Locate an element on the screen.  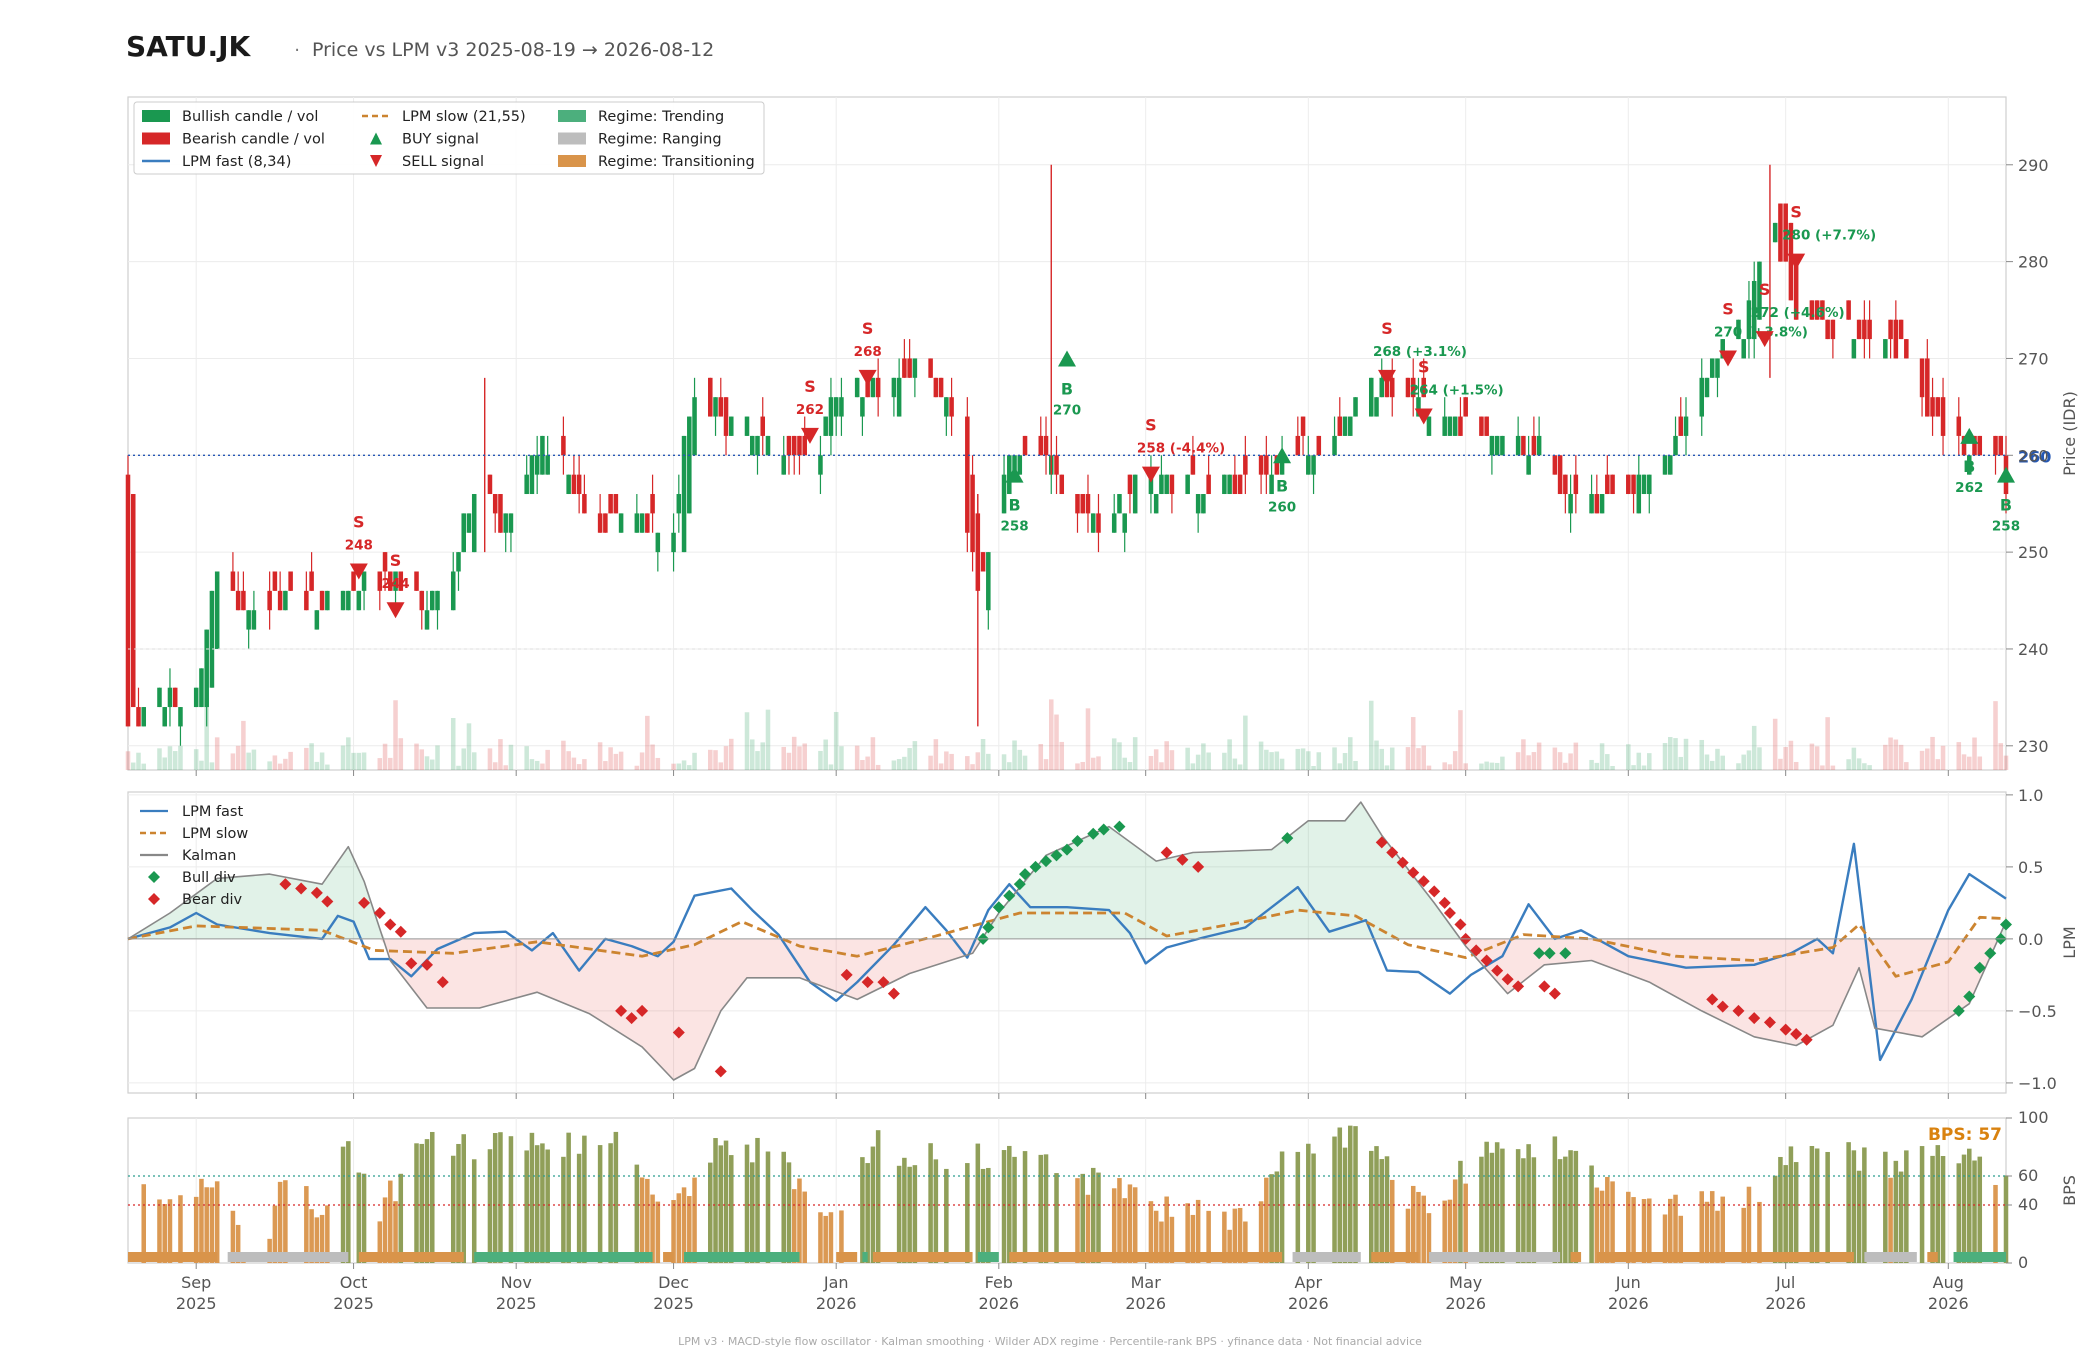
bps-frame is located at coordinates (1067, 1190).